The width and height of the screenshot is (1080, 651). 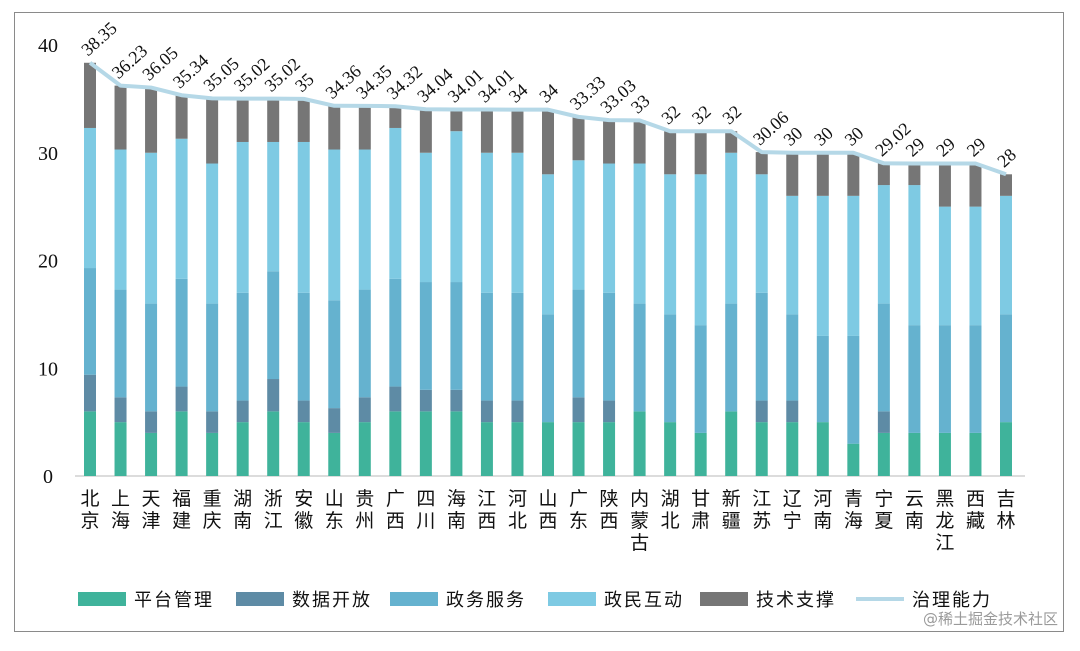 What do you see at coordinates (303, 499) in the screenshot?
I see `x-tick-label: 安` at bounding box center [303, 499].